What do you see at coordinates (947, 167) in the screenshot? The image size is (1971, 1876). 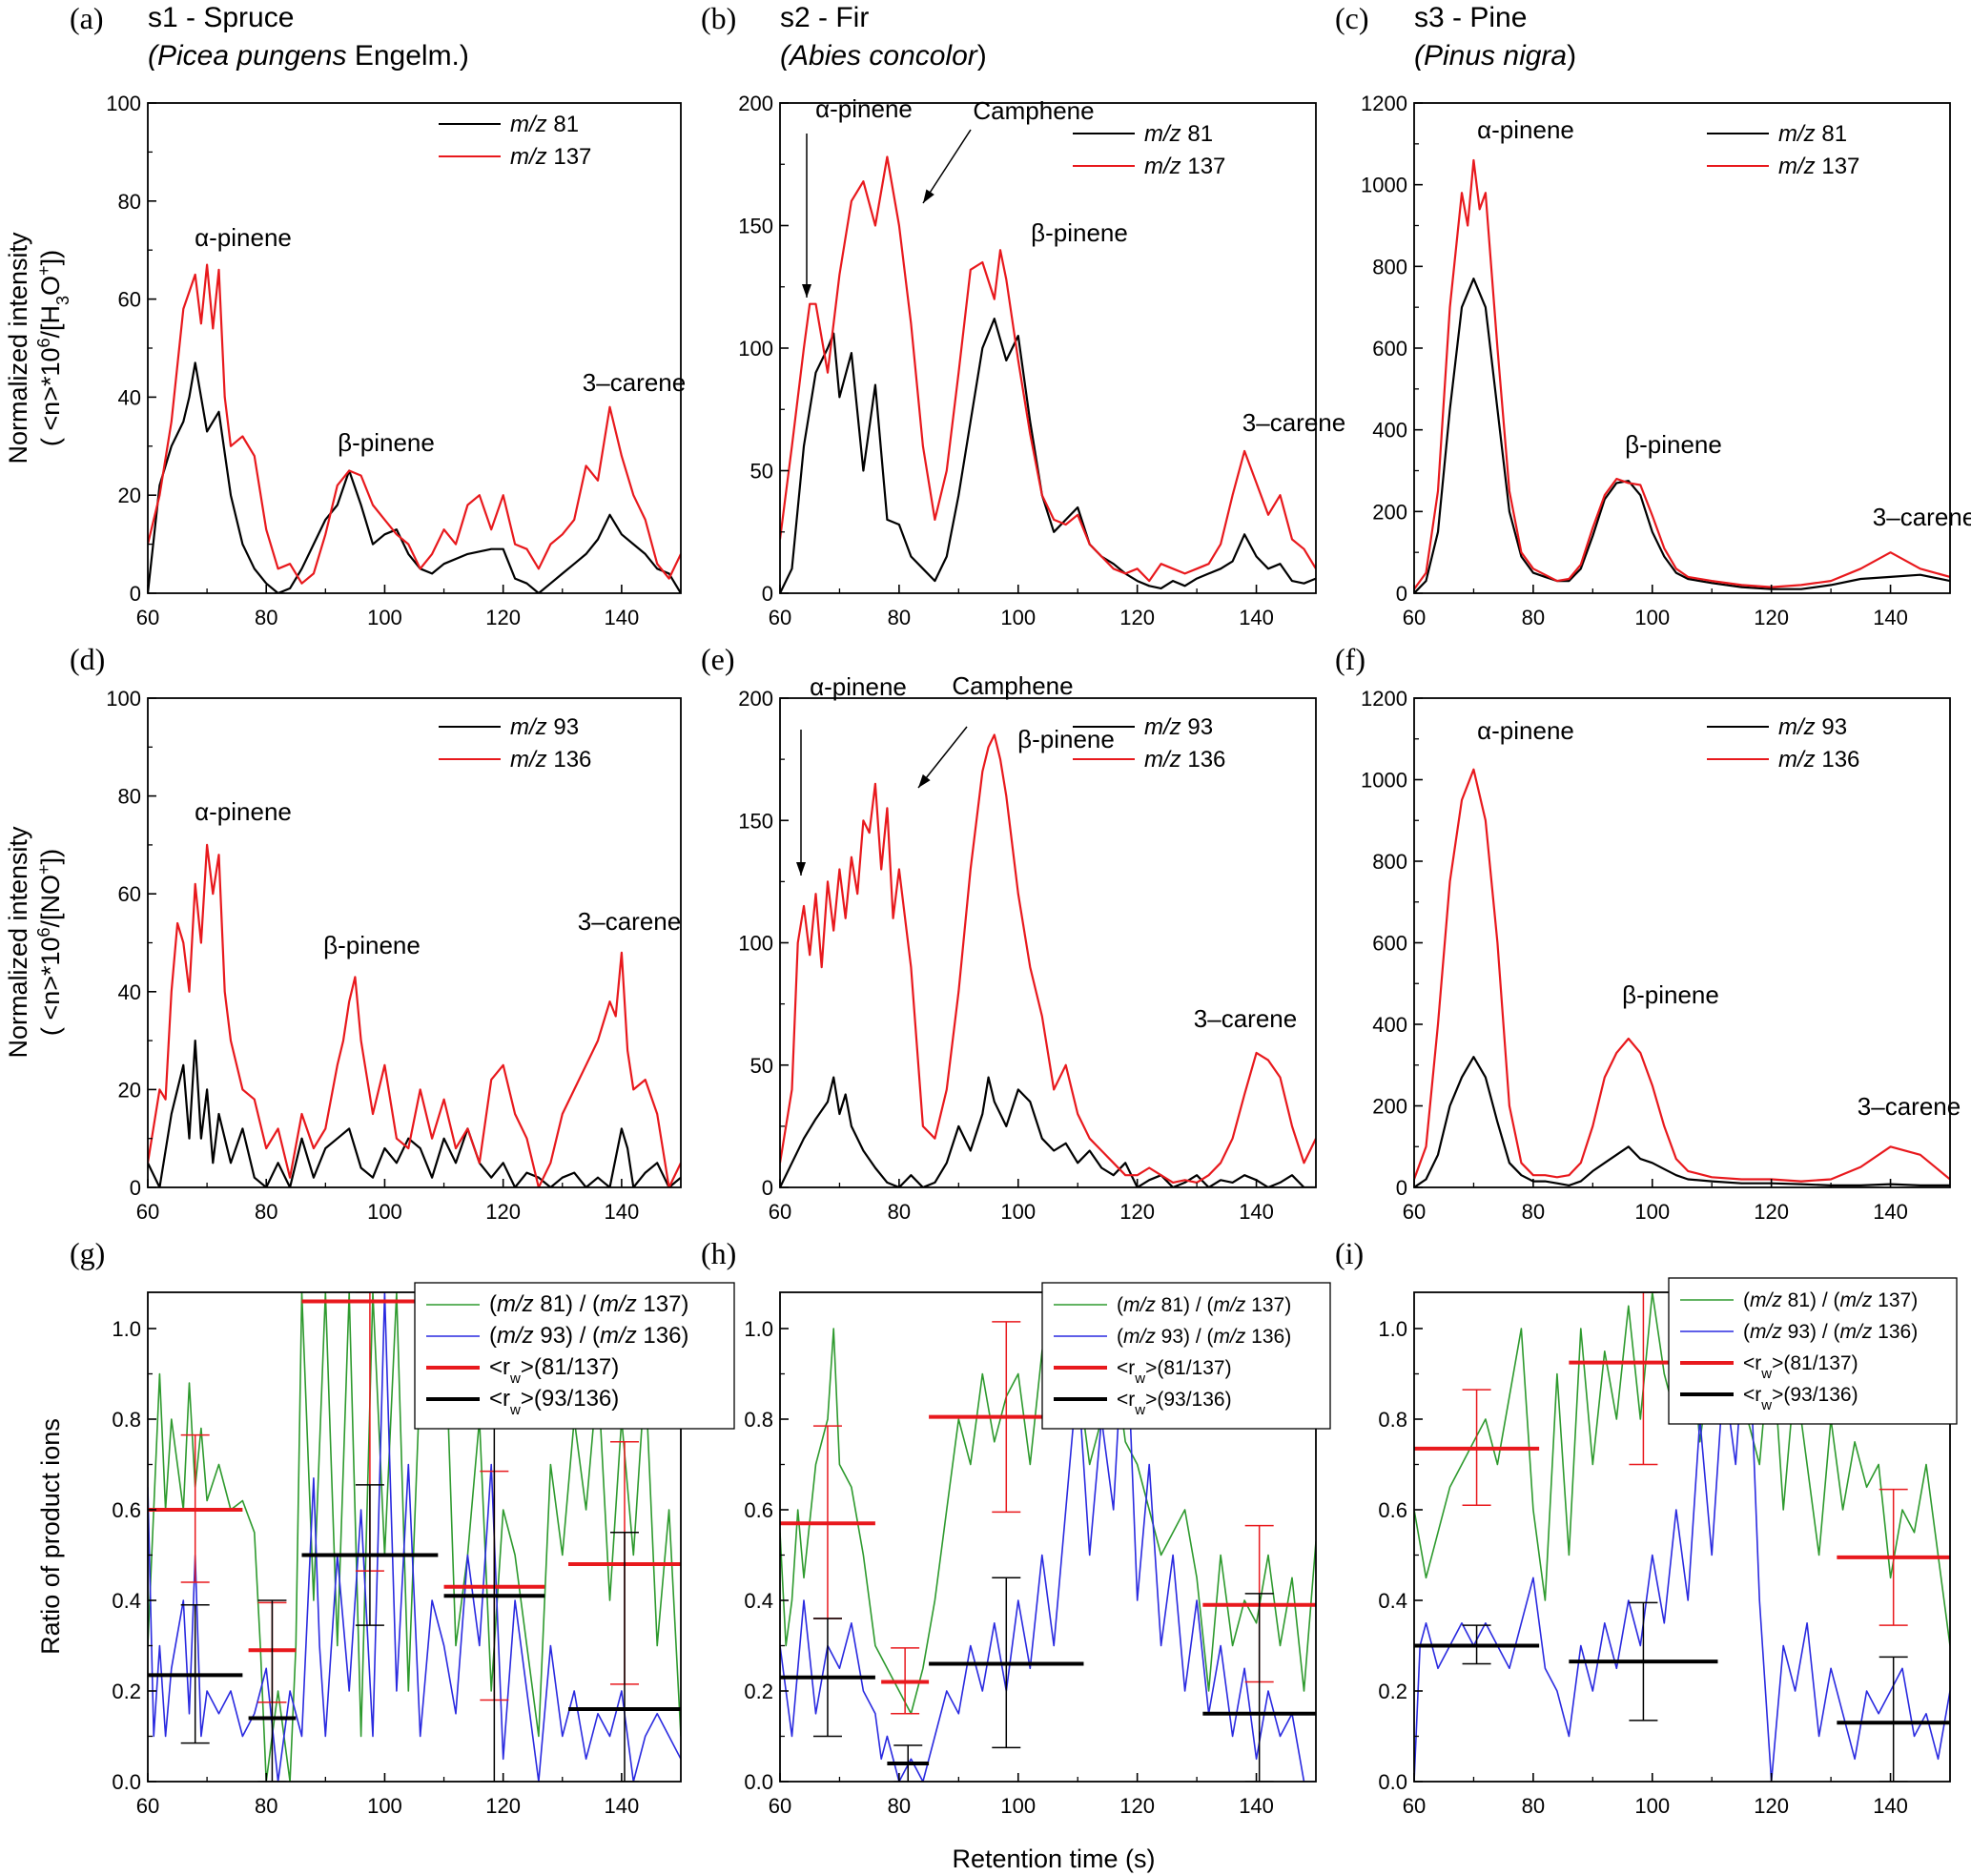 I see `arrow-line` at bounding box center [947, 167].